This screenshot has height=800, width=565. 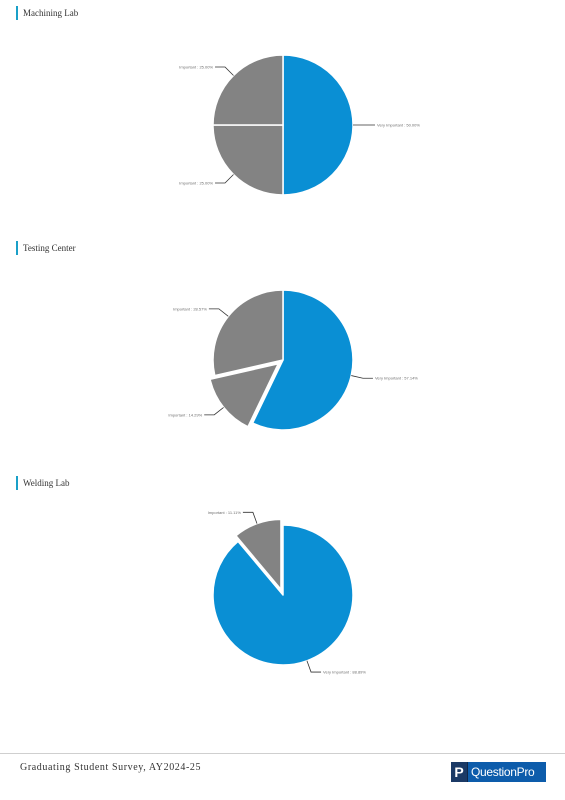 I want to click on pie-slice-label-1-1: Important : 14.29%, so click(x=185, y=414).